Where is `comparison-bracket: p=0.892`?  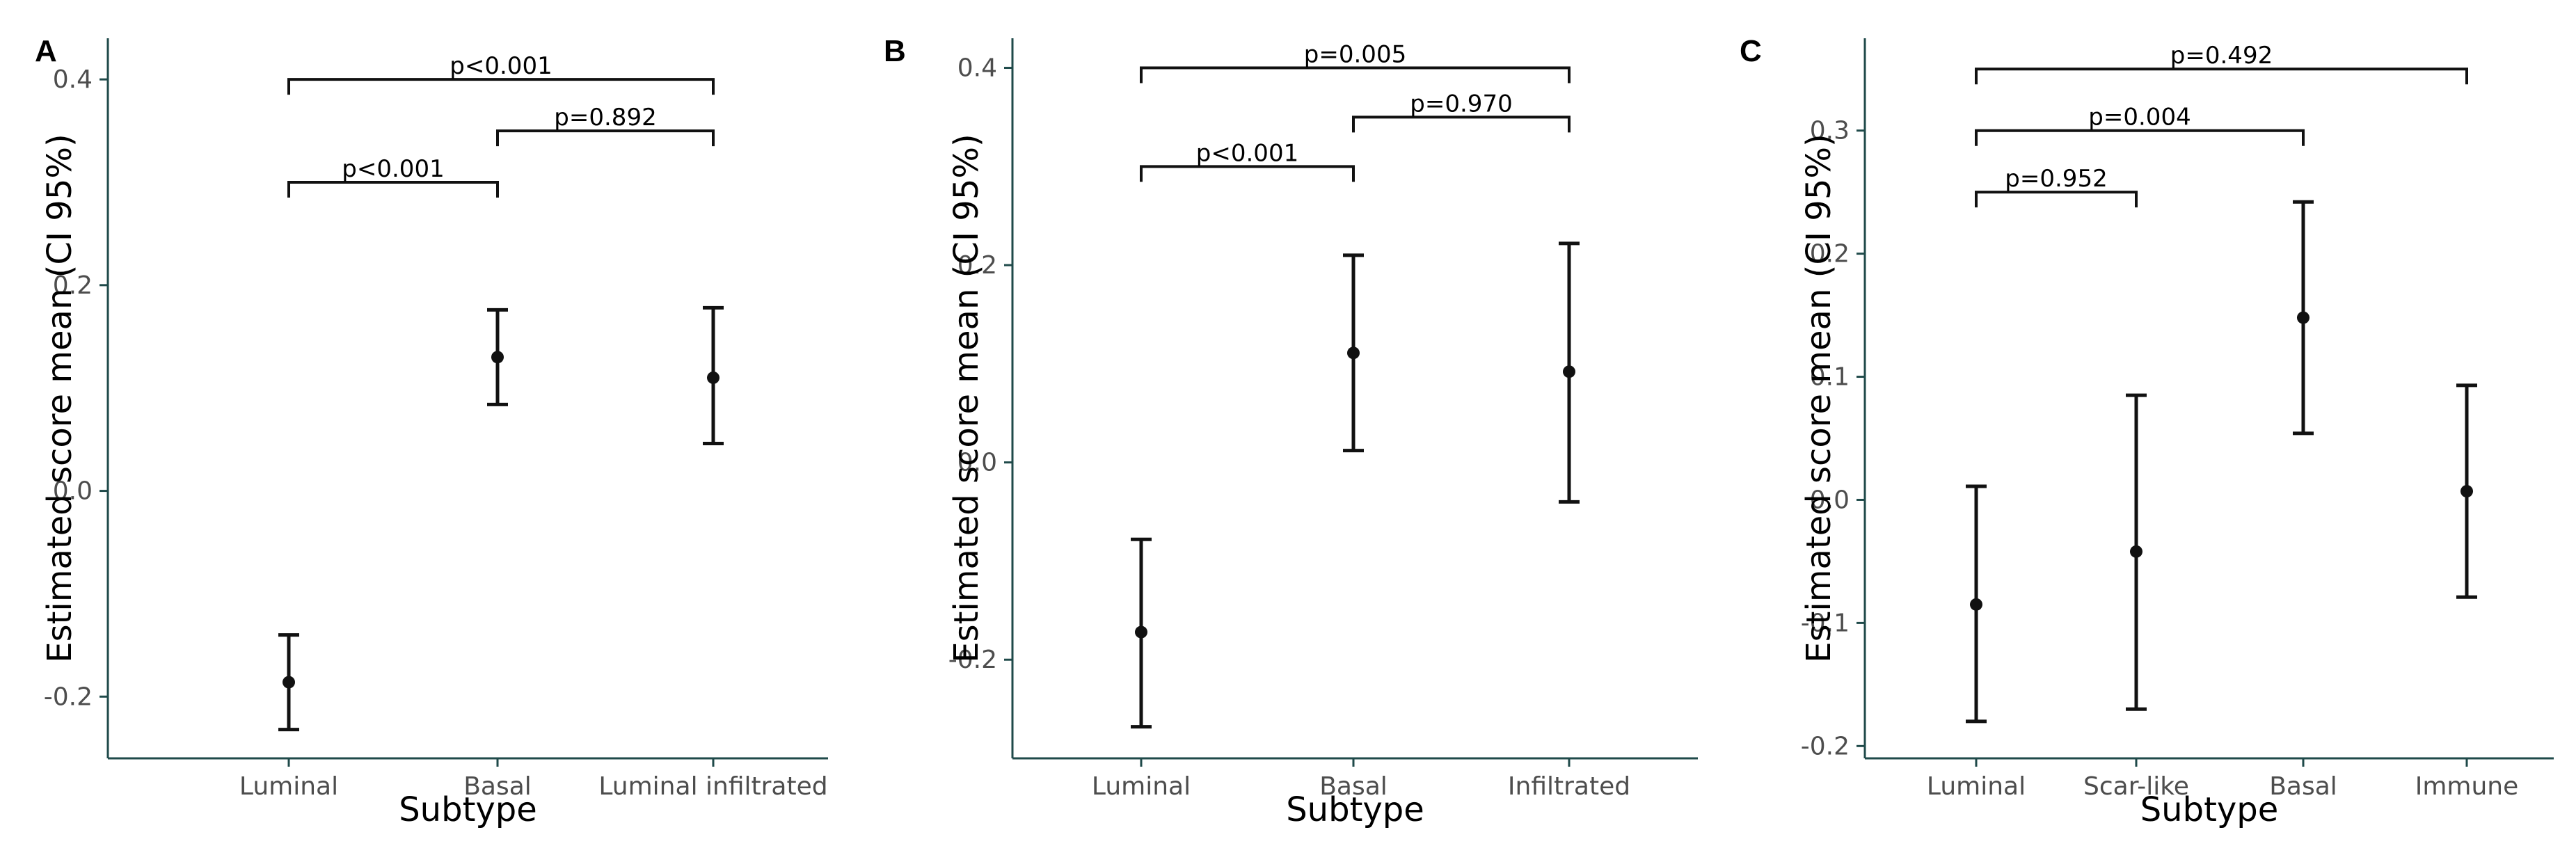
comparison-bracket: p=0.892 is located at coordinates (605, 126).